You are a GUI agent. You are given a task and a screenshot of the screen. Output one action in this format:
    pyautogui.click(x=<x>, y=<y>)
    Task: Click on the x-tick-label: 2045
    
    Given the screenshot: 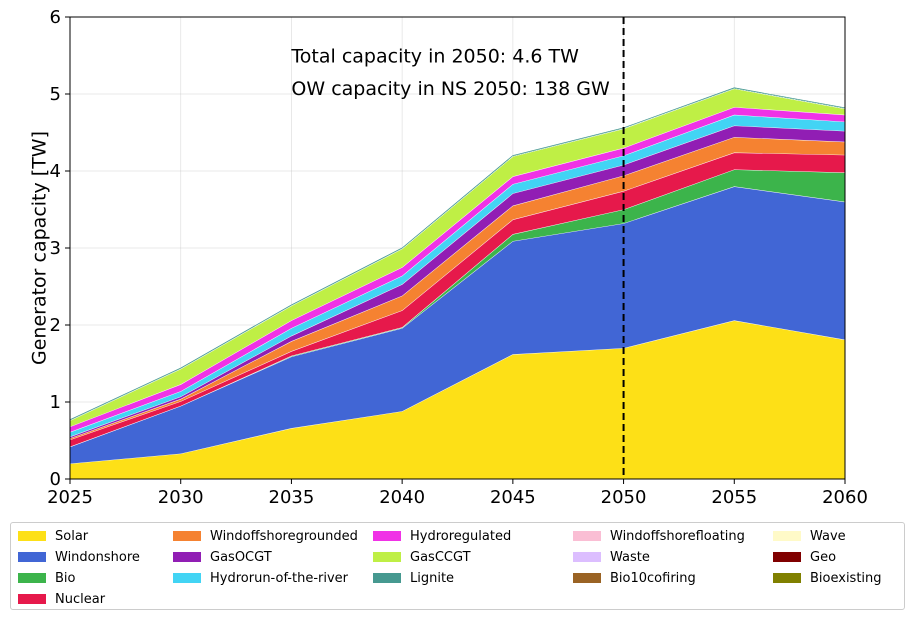 What is the action you would take?
    pyautogui.click(x=513, y=497)
    